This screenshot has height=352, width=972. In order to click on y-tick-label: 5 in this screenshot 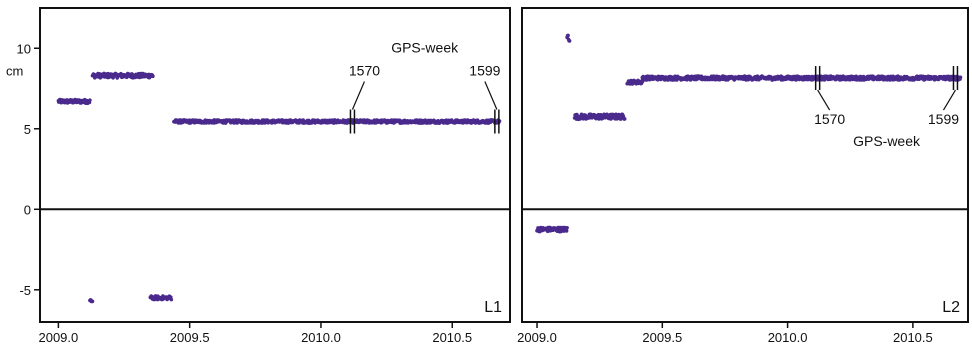, I will do `click(27, 129)`.